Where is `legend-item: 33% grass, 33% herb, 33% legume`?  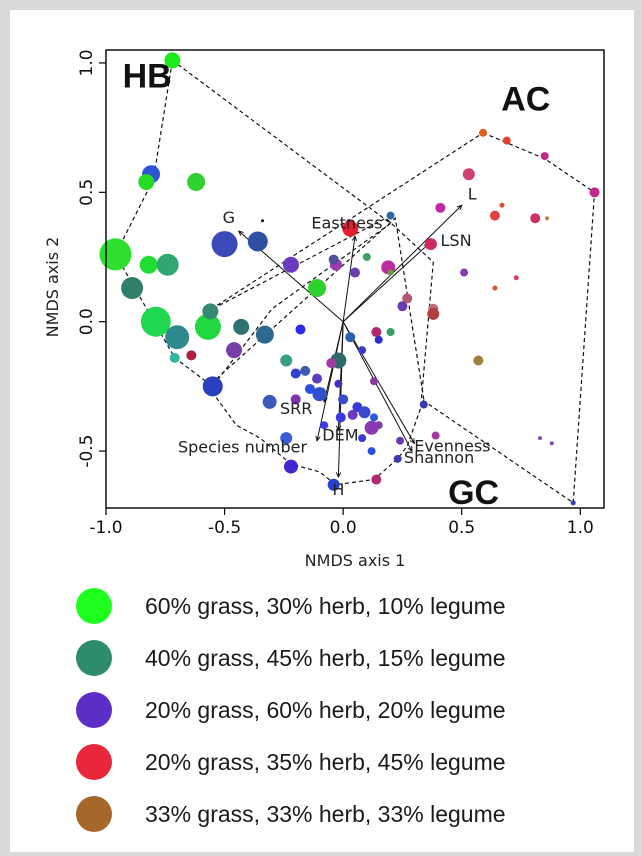 legend-item: 33% grass, 33% herb, 33% legume is located at coordinates (291, 814).